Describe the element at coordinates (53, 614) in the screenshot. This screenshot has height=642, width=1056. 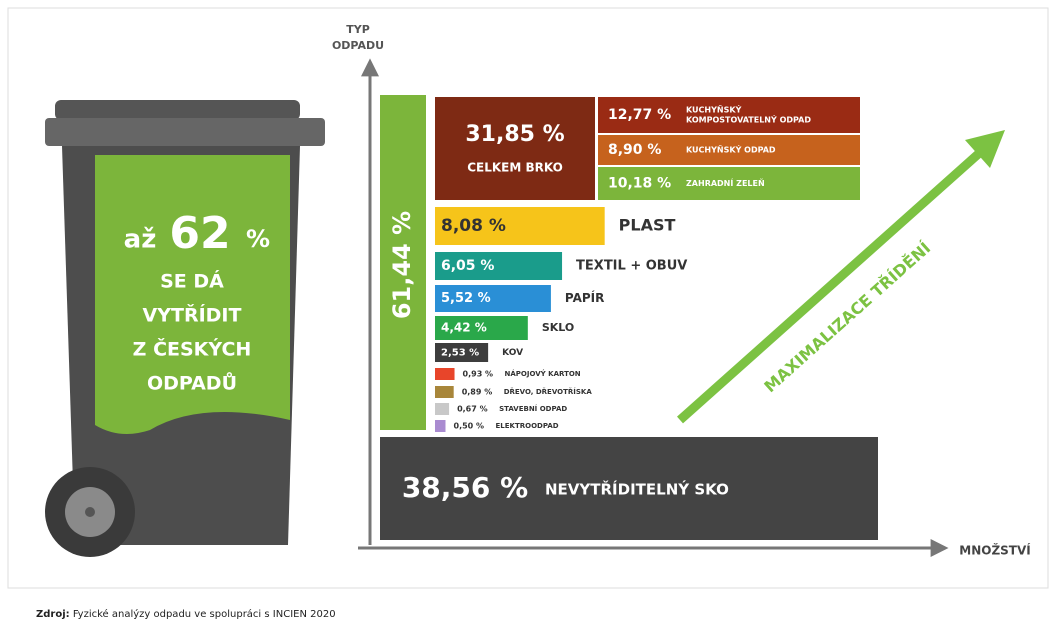
I see `source-prefix: Zdroj:` at that location.